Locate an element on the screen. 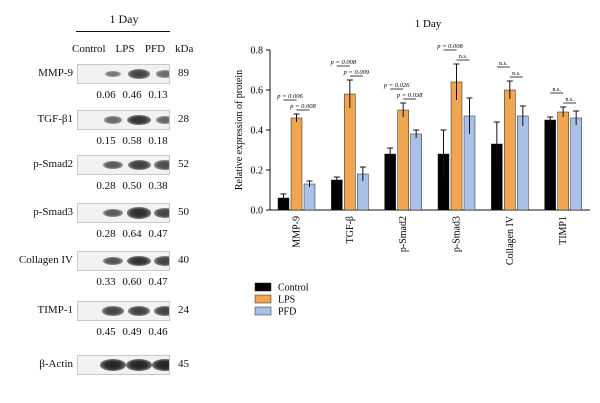 The width and height of the screenshot is (600, 403). blot-title-rule is located at coordinates (123, 31).